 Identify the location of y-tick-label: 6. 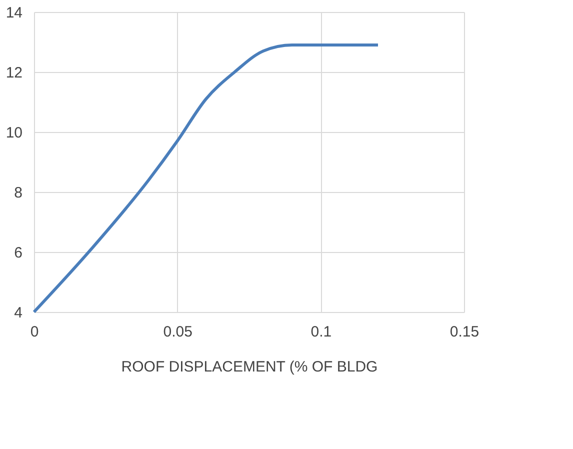
(18, 253).